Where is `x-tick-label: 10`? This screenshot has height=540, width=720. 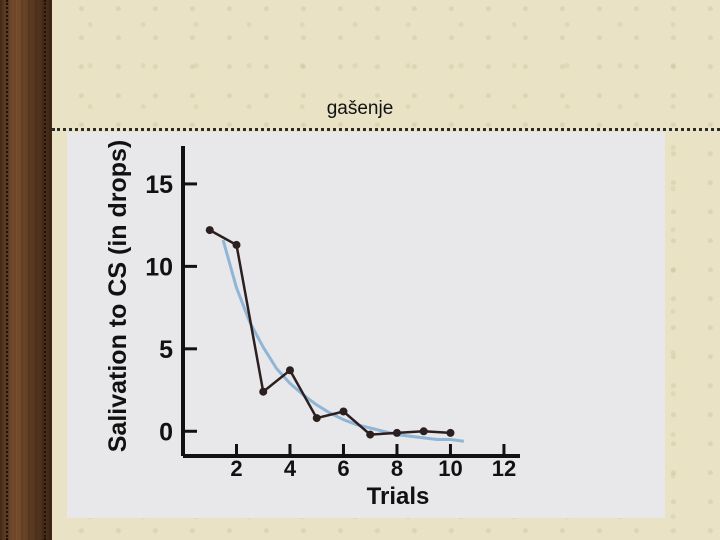
x-tick-label: 10 is located at coordinates (450, 468).